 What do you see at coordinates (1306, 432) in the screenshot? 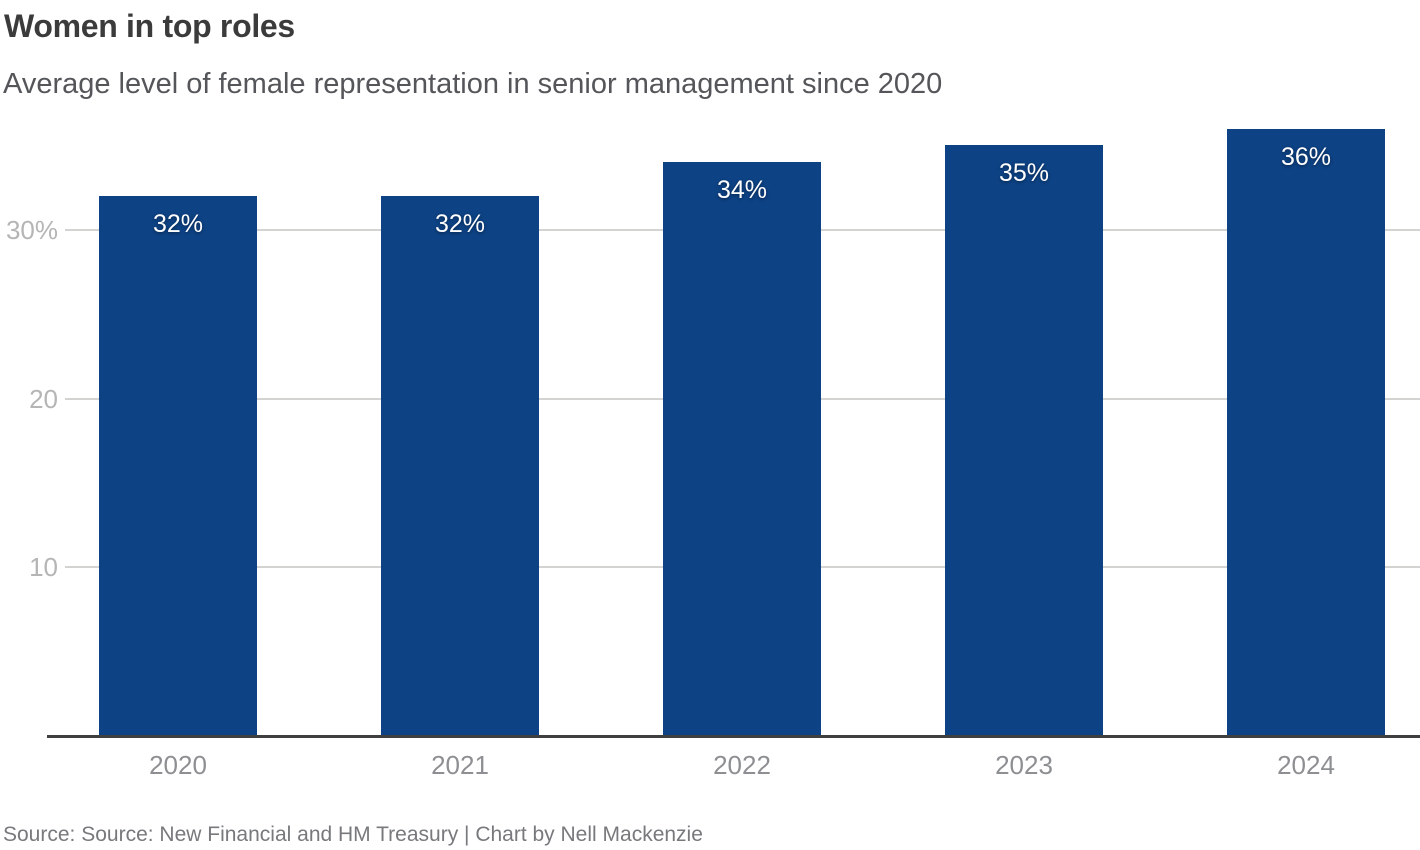
I see `bar-2024` at bounding box center [1306, 432].